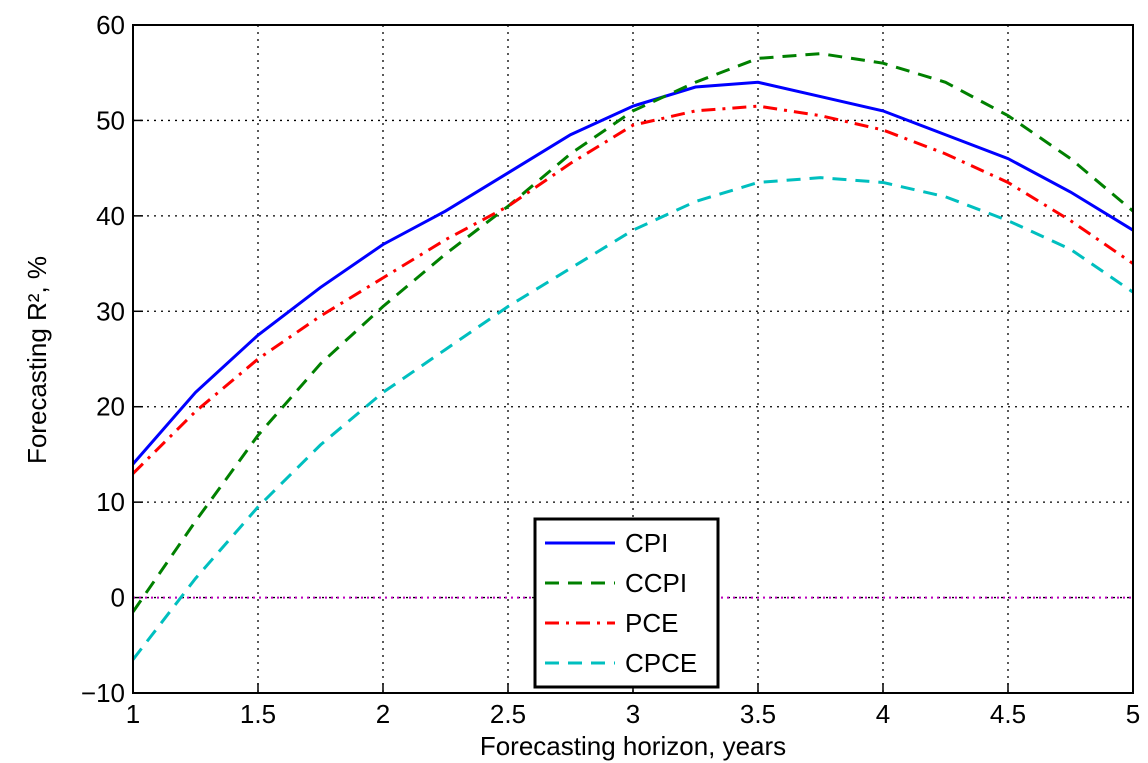 This screenshot has height=763, width=1148. I want to click on y-tick-label: 40, so click(110, 216).